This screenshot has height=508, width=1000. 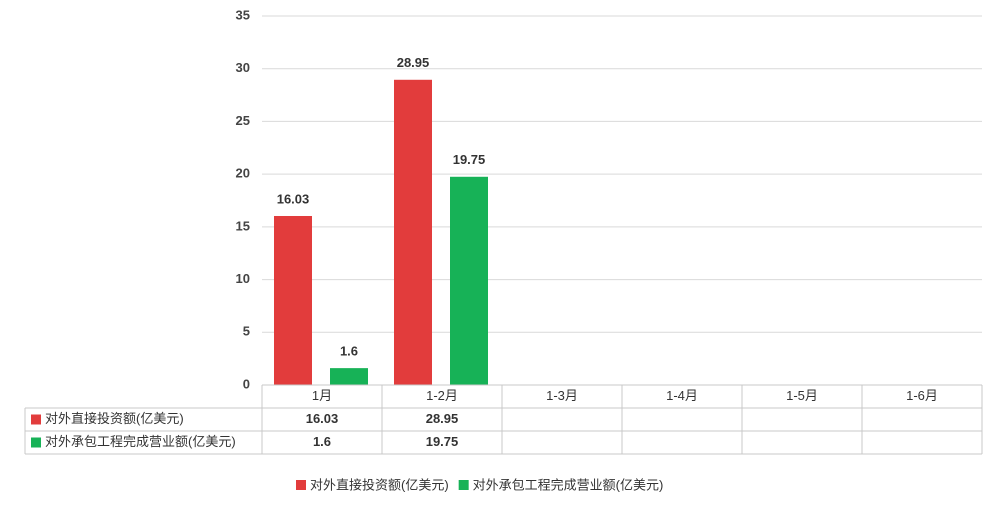 What do you see at coordinates (469, 159) in the screenshot?
I see `data-label: 19.75` at bounding box center [469, 159].